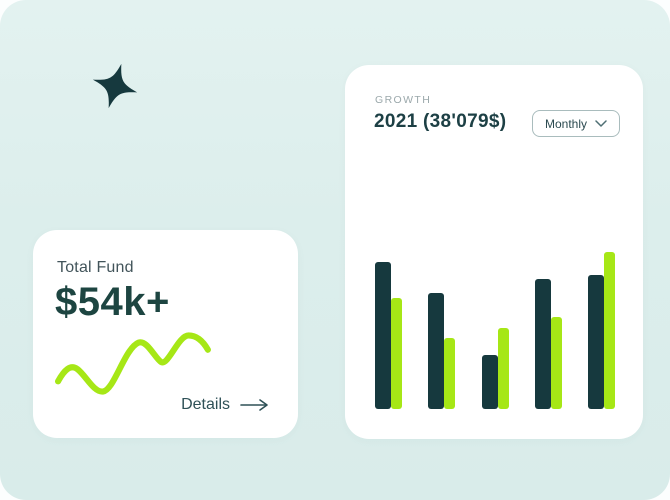  I want to click on fund-sparkline-chart, so click(133, 363).